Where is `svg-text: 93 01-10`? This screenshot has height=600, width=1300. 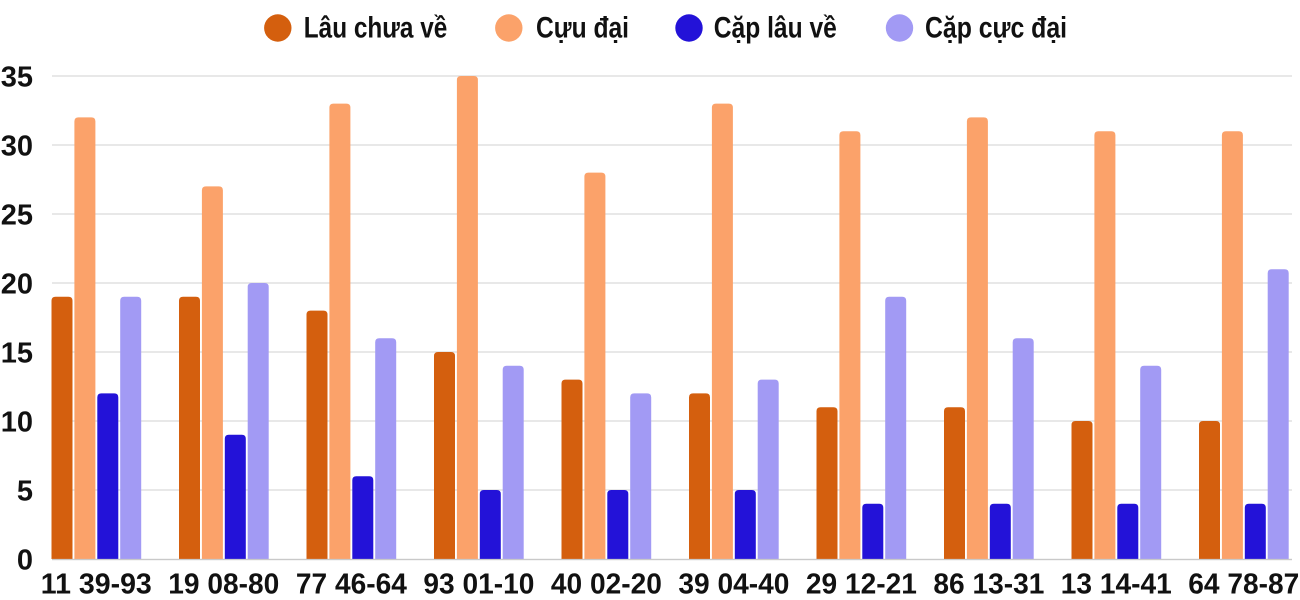
svg-text: 93 01-10 is located at coordinates (478, 584).